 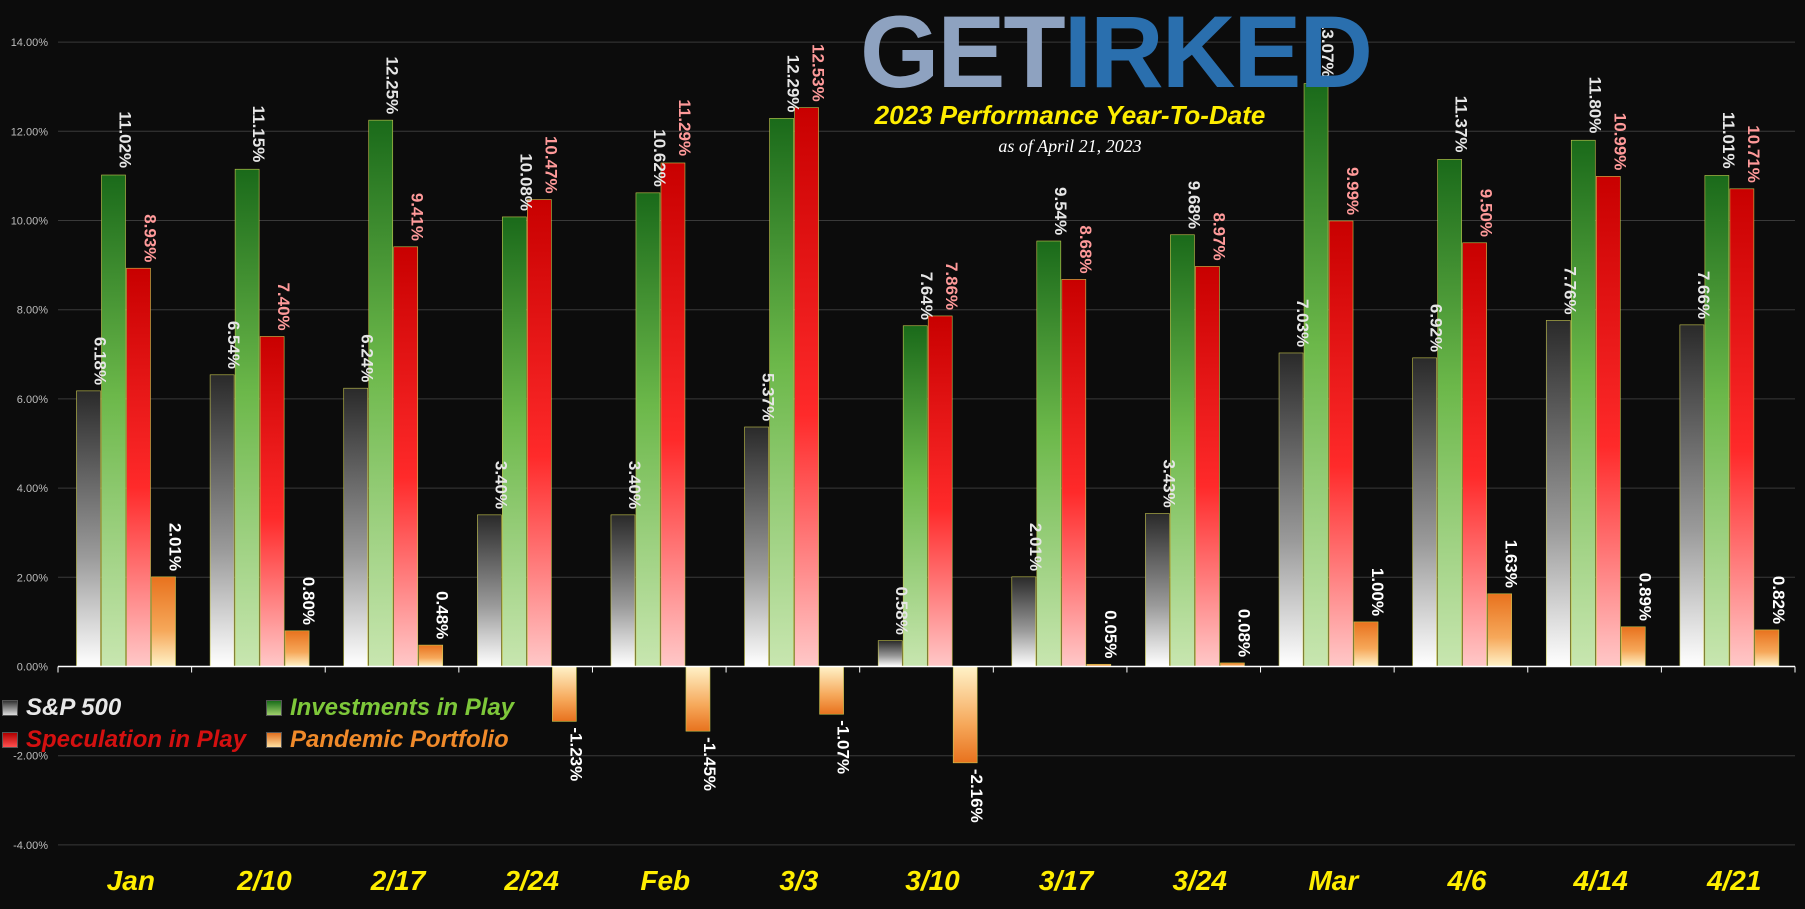 I want to click on bar-label-sp500: 3.40%, so click(x=634, y=485).